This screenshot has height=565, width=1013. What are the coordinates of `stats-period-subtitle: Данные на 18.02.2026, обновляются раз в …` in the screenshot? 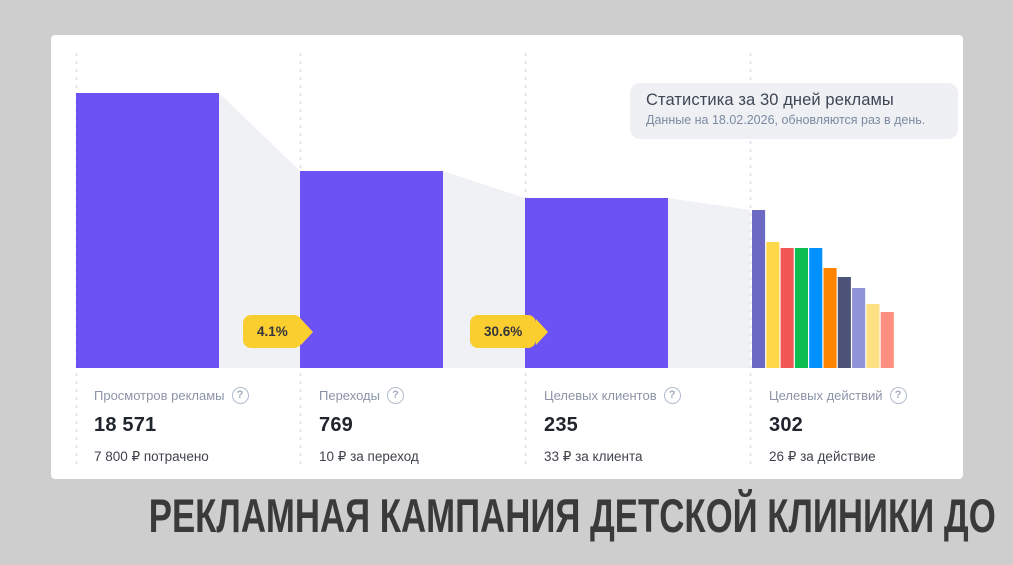 It's located at (786, 120).